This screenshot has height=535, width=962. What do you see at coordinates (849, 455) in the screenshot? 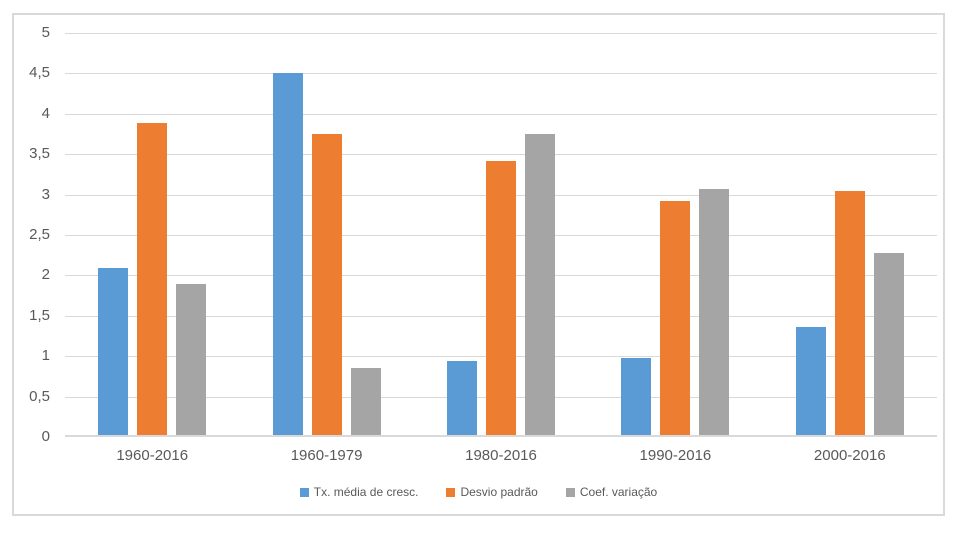
I see `x-axis-label-2000-2016: 2000-2016` at bounding box center [849, 455].